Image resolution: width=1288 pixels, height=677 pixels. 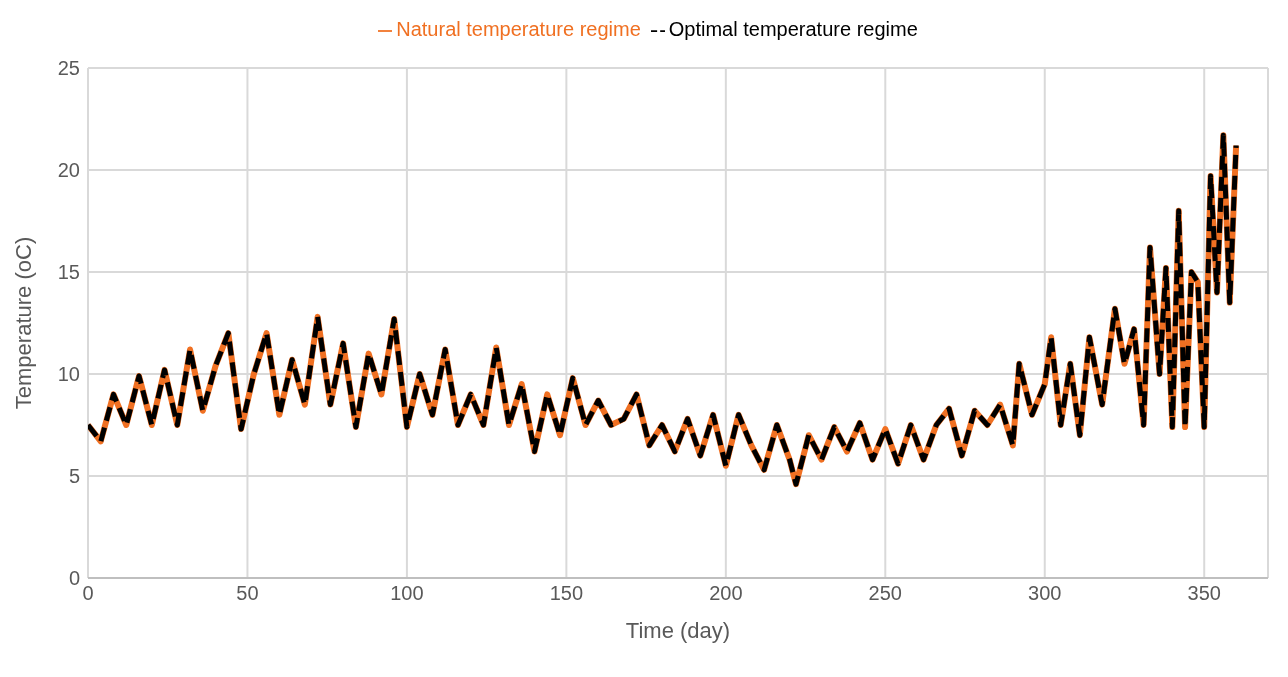 I want to click on x-tick-label: 200, so click(x=726, y=593).